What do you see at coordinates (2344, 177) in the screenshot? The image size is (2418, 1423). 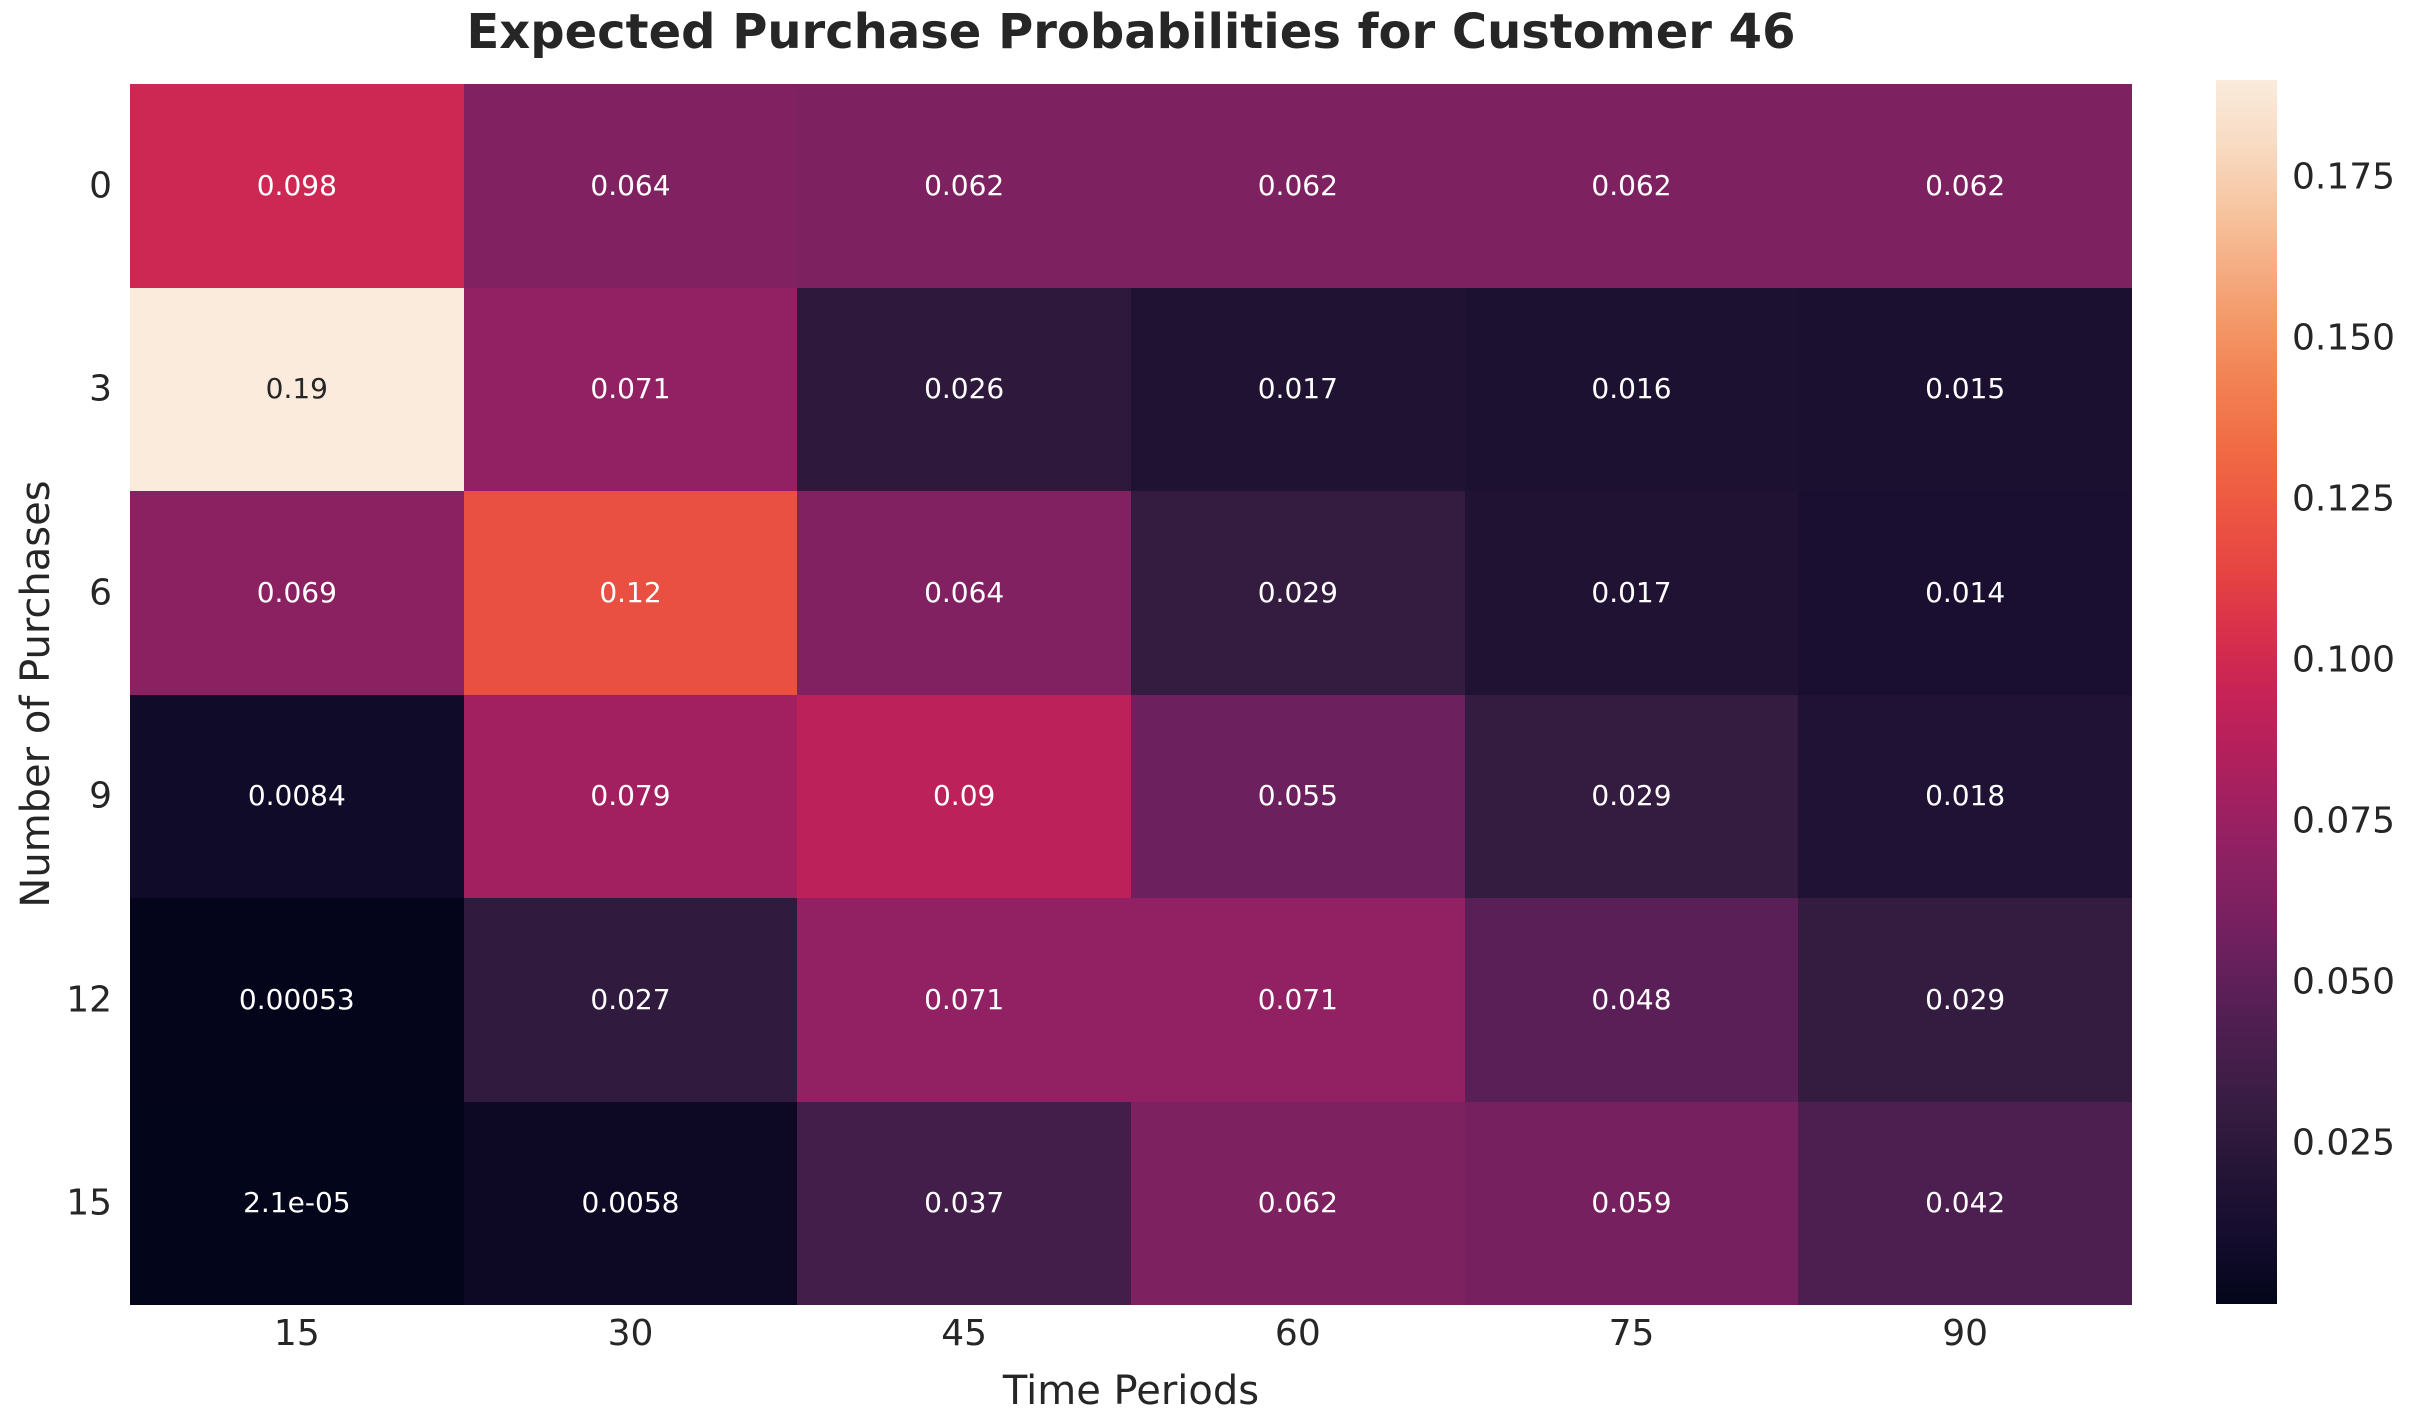 I see `colorbar-tick-label: 0.175` at bounding box center [2344, 177].